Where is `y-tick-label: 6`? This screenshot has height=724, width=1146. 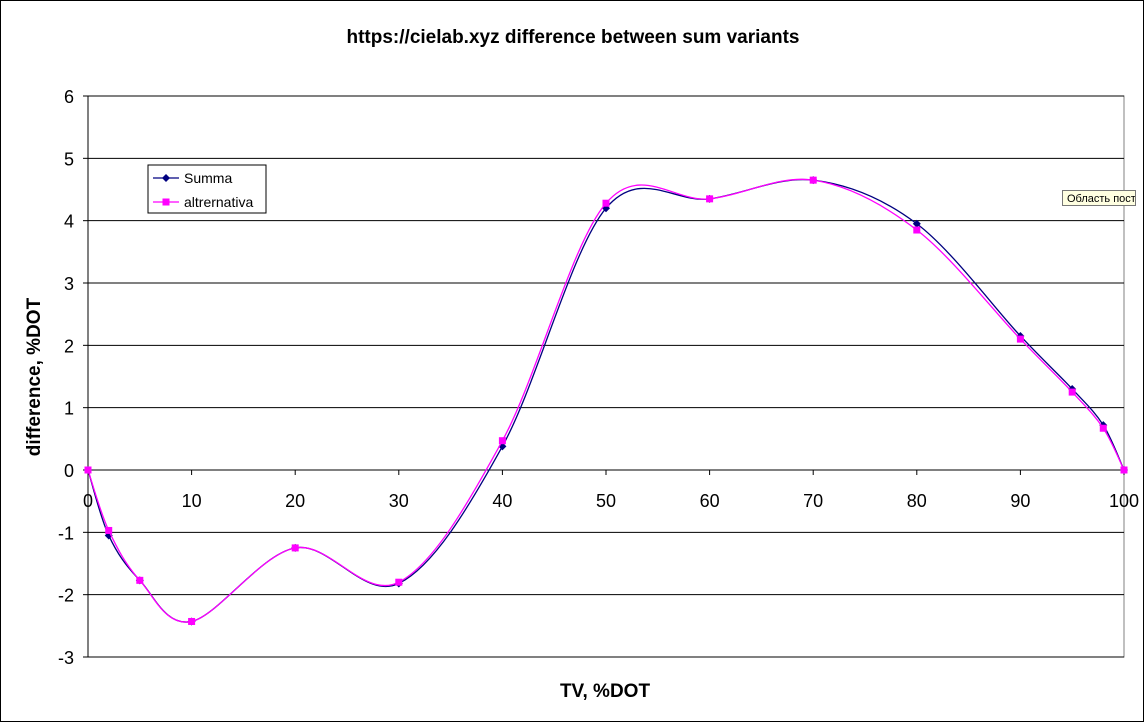
y-tick-label: 6 is located at coordinates (69, 97).